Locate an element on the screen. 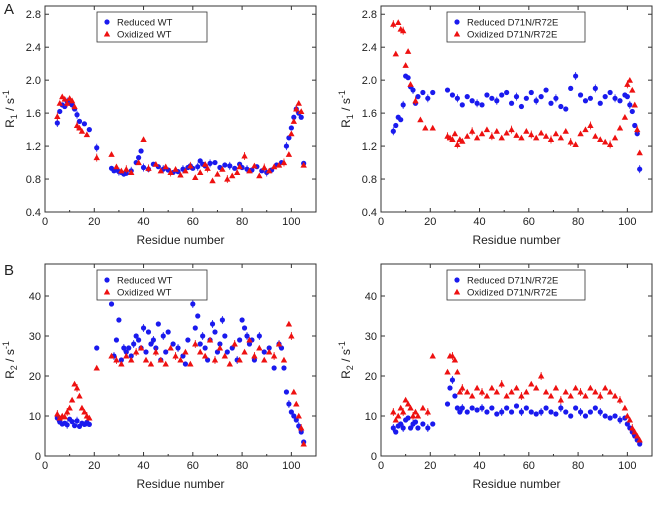 The height and width of the screenshot is (507, 660). legend-label: Oxidized D71N/R72E is located at coordinates (512, 35).